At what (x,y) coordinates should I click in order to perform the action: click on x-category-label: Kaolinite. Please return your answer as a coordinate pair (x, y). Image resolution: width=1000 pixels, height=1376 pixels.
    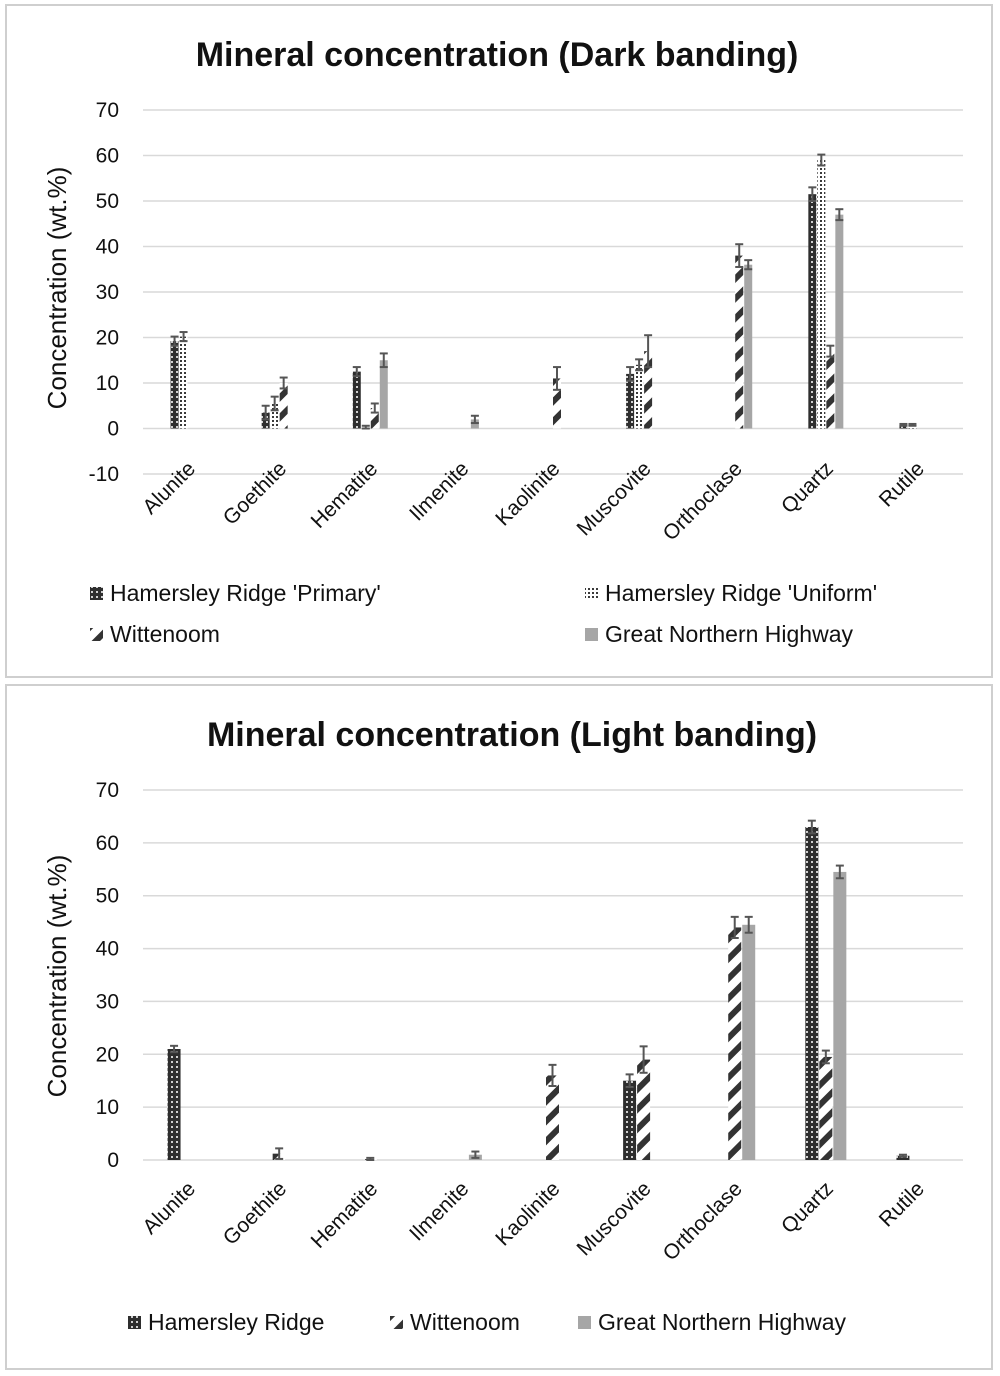
    Looking at the image, I should click on (527, 1213).